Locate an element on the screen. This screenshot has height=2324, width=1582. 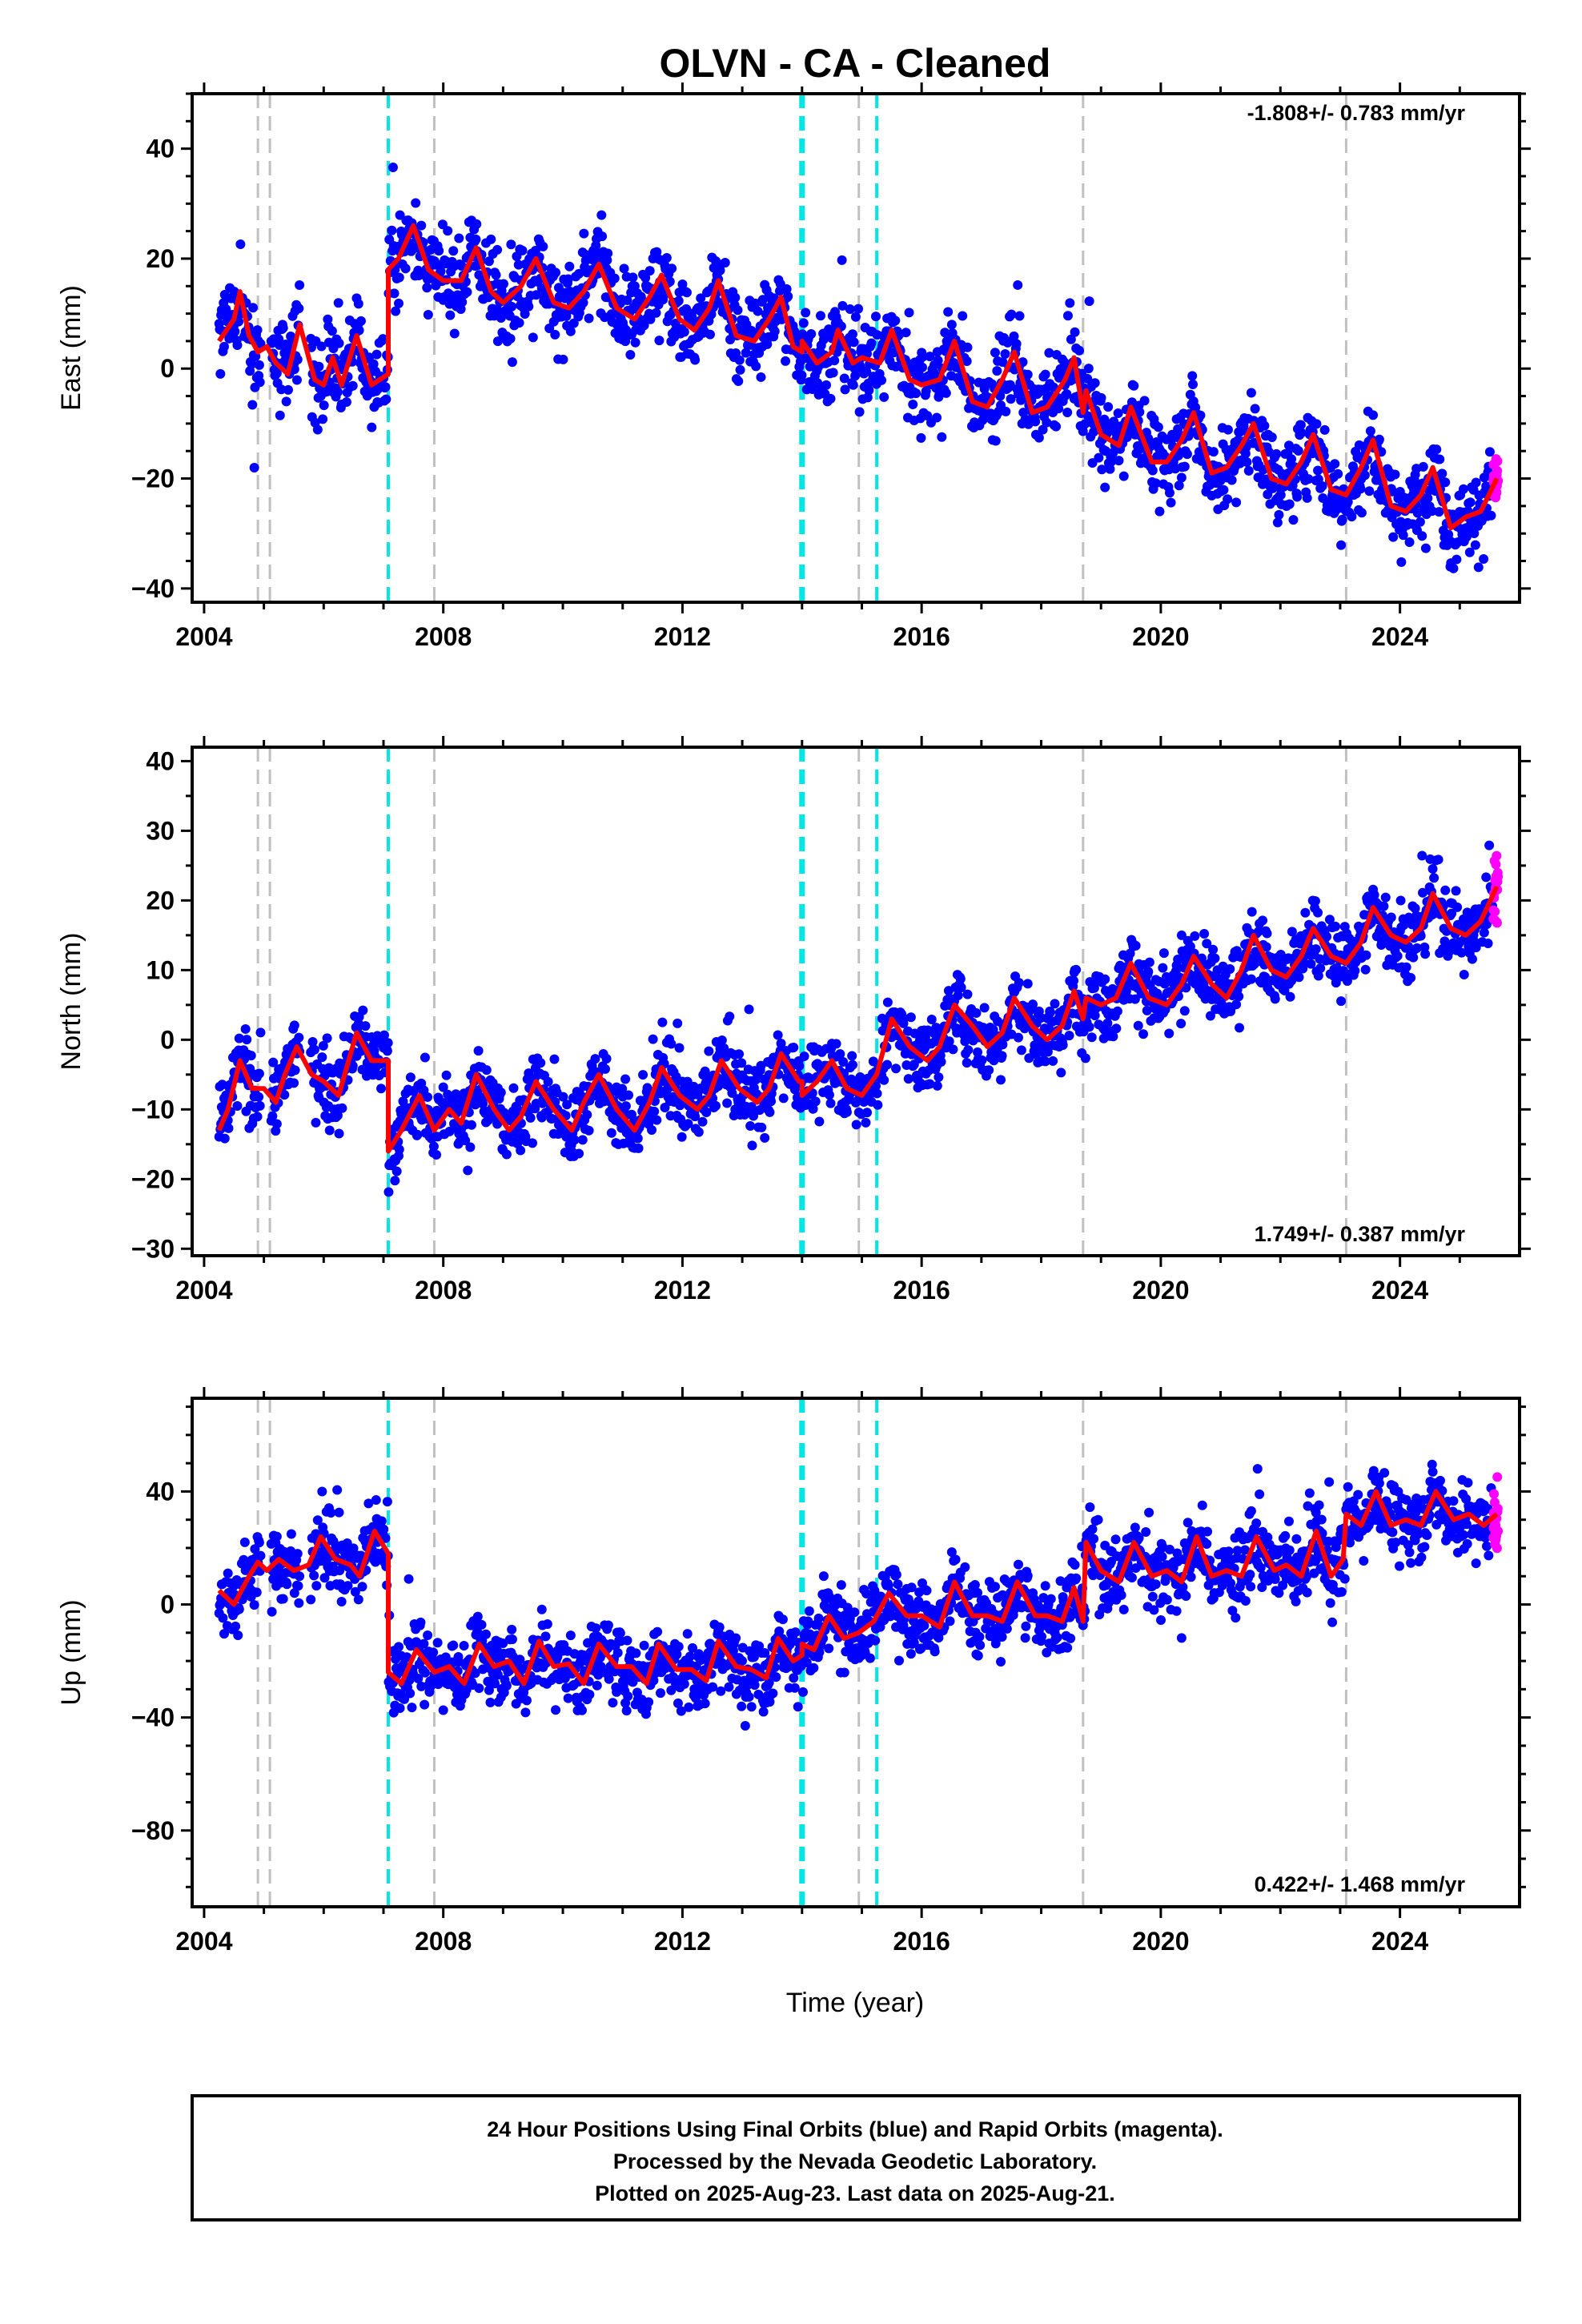
rapid-data-point is located at coordinates (1497, 855).